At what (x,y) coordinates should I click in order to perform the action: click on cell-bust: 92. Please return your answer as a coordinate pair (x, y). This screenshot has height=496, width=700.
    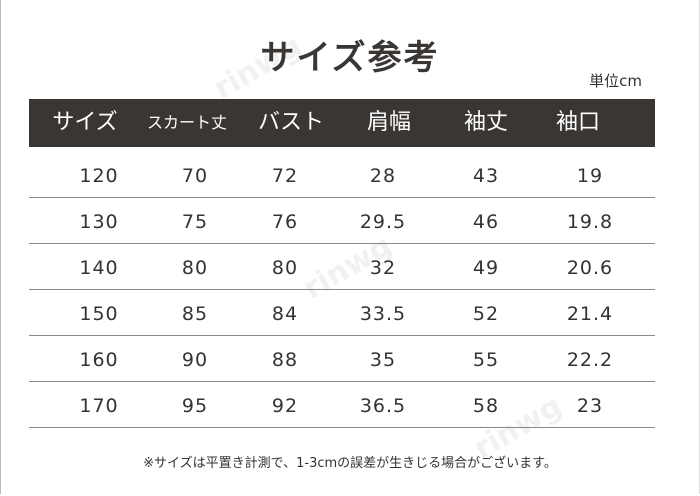
    Looking at the image, I should click on (285, 406).